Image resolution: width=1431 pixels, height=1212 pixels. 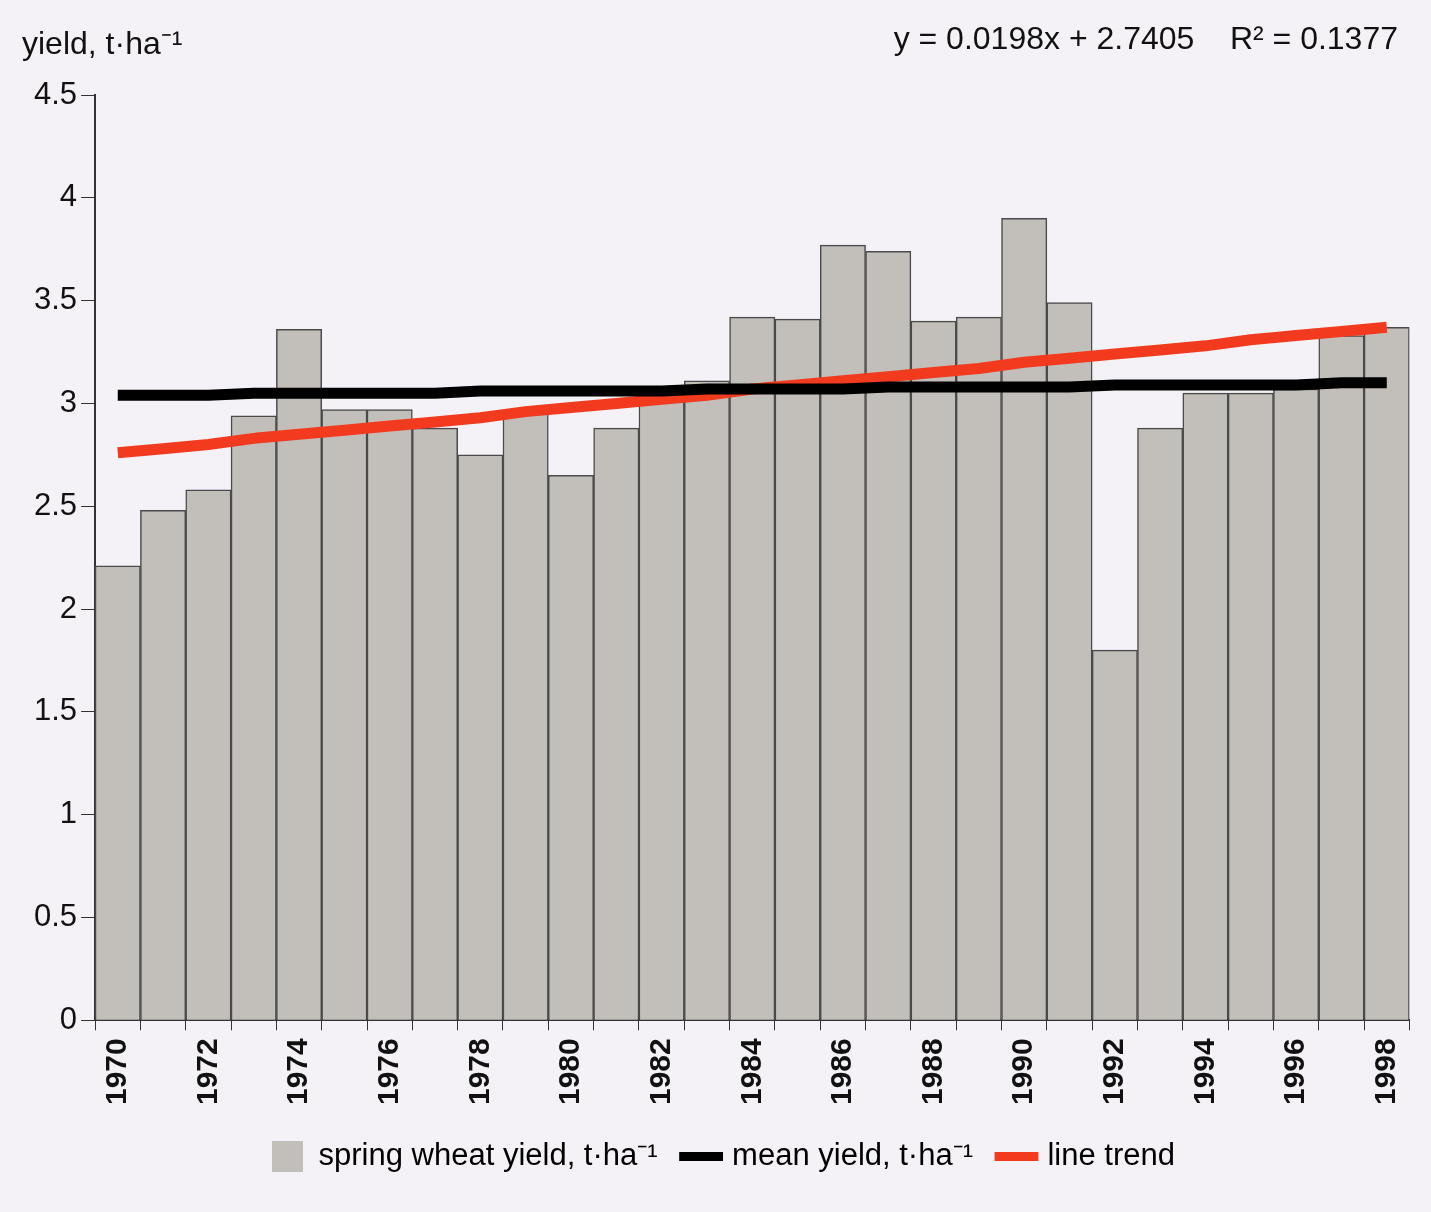 I want to click on text: y = 0.0198x + 2.7405 R² = 0.1377, so click(x=1145, y=37).